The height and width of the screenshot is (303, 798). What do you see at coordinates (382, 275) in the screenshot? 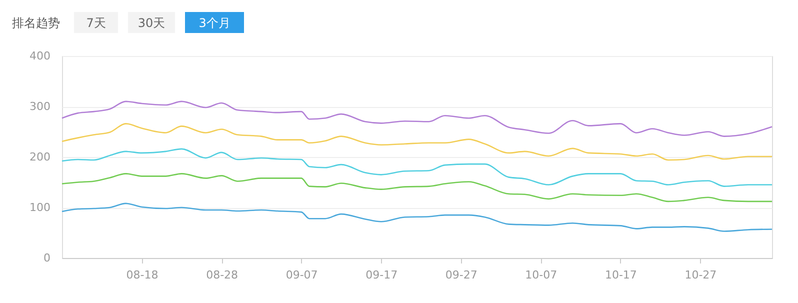
I see `x-tick-label: 09-17` at bounding box center [382, 275].